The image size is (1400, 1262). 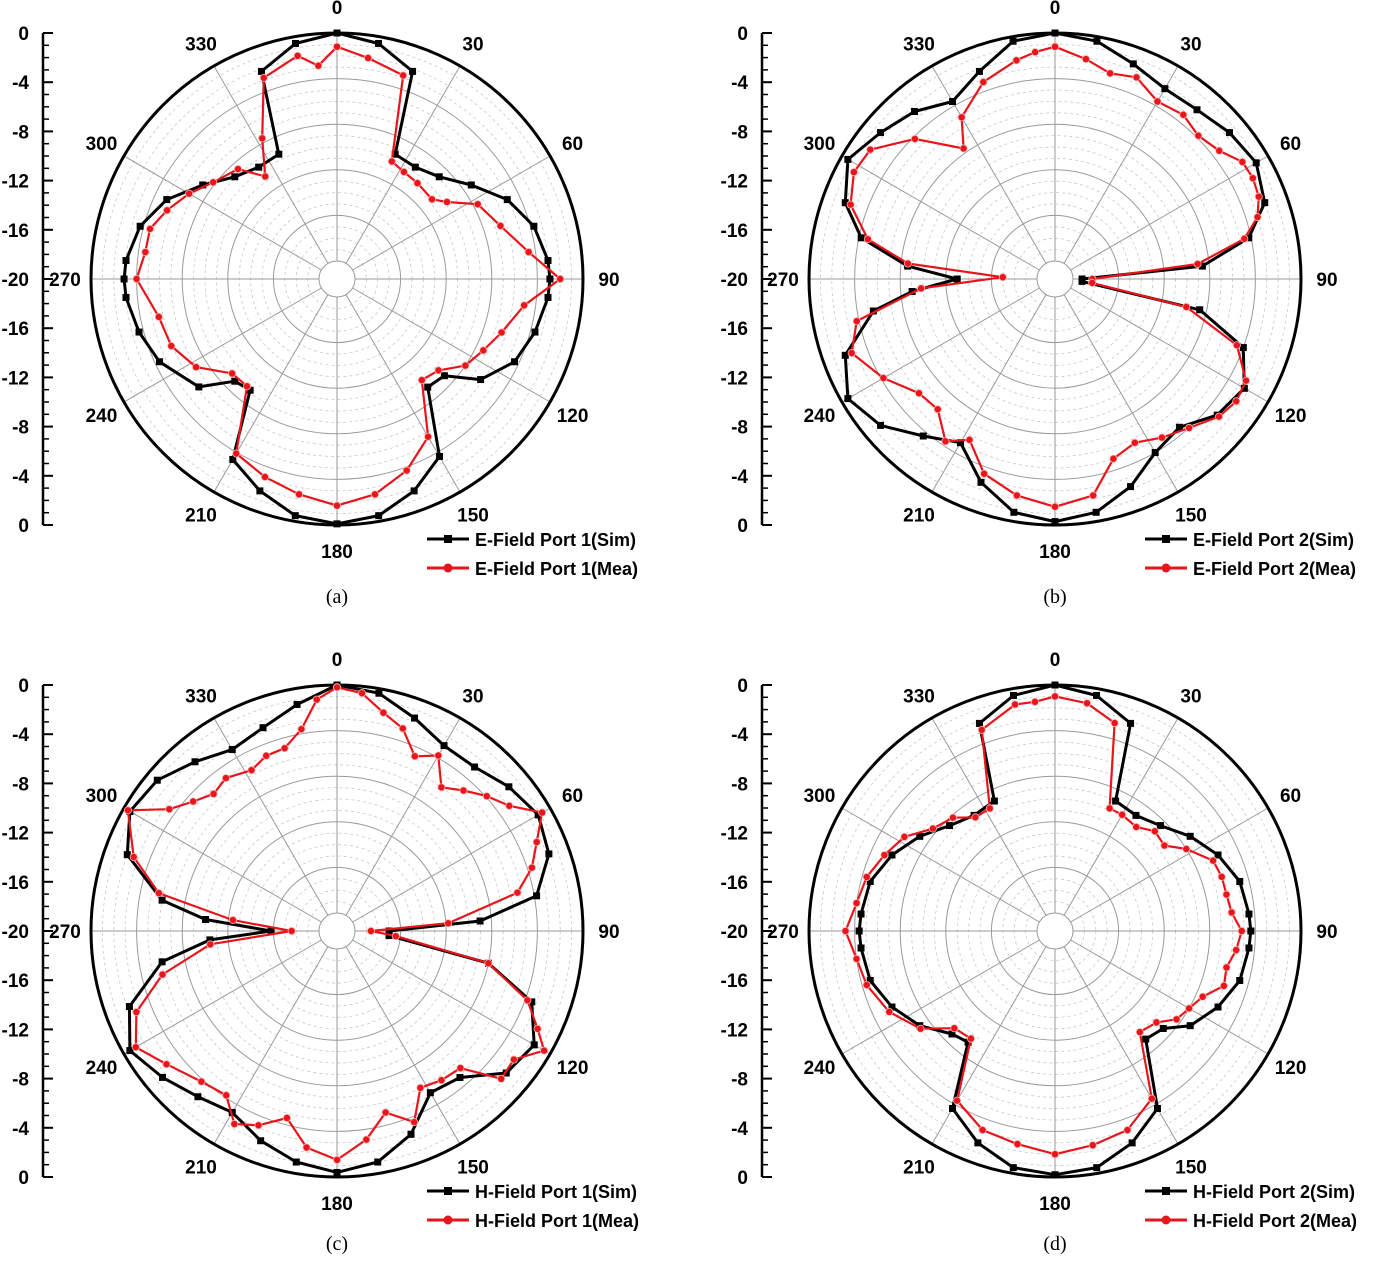 I want to click on angle-tick-label: 30, so click(x=1190, y=696).